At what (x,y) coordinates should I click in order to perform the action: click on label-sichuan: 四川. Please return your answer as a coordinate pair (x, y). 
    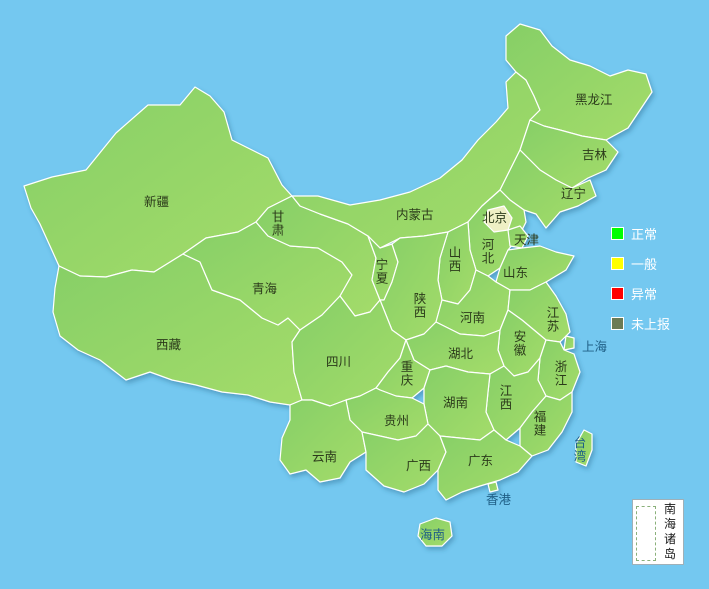
    Looking at the image, I should click on (339, 361).